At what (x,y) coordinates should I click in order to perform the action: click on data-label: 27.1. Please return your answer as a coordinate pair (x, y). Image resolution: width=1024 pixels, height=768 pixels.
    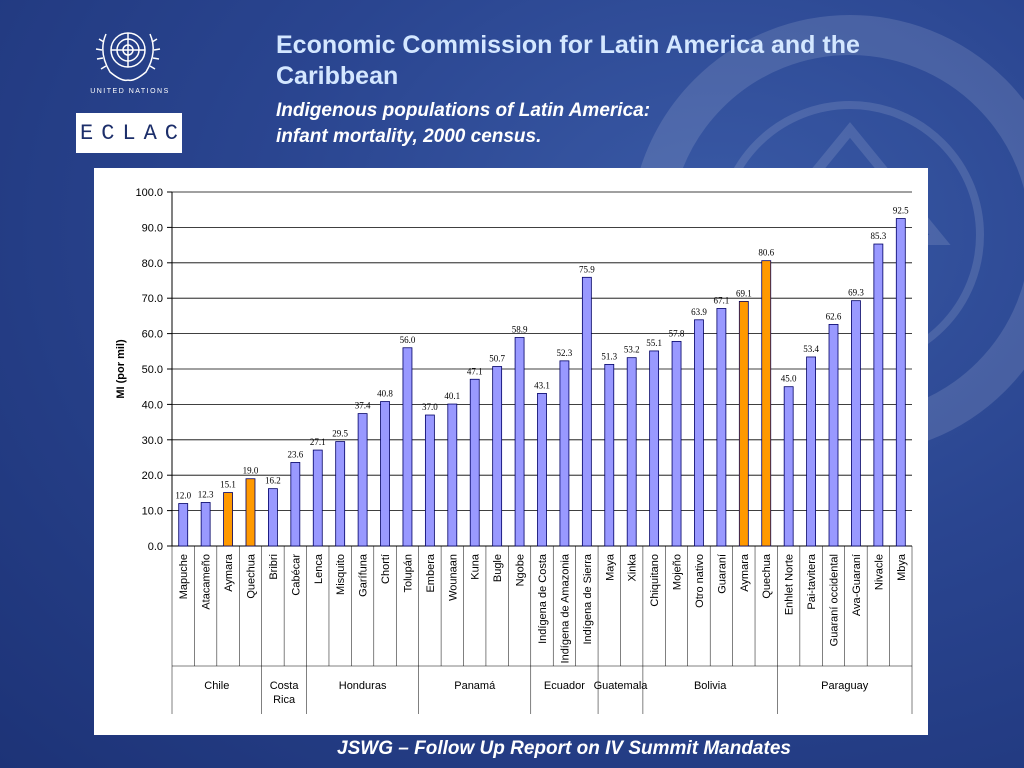
    Looking at the image, I should click on (318, 442).